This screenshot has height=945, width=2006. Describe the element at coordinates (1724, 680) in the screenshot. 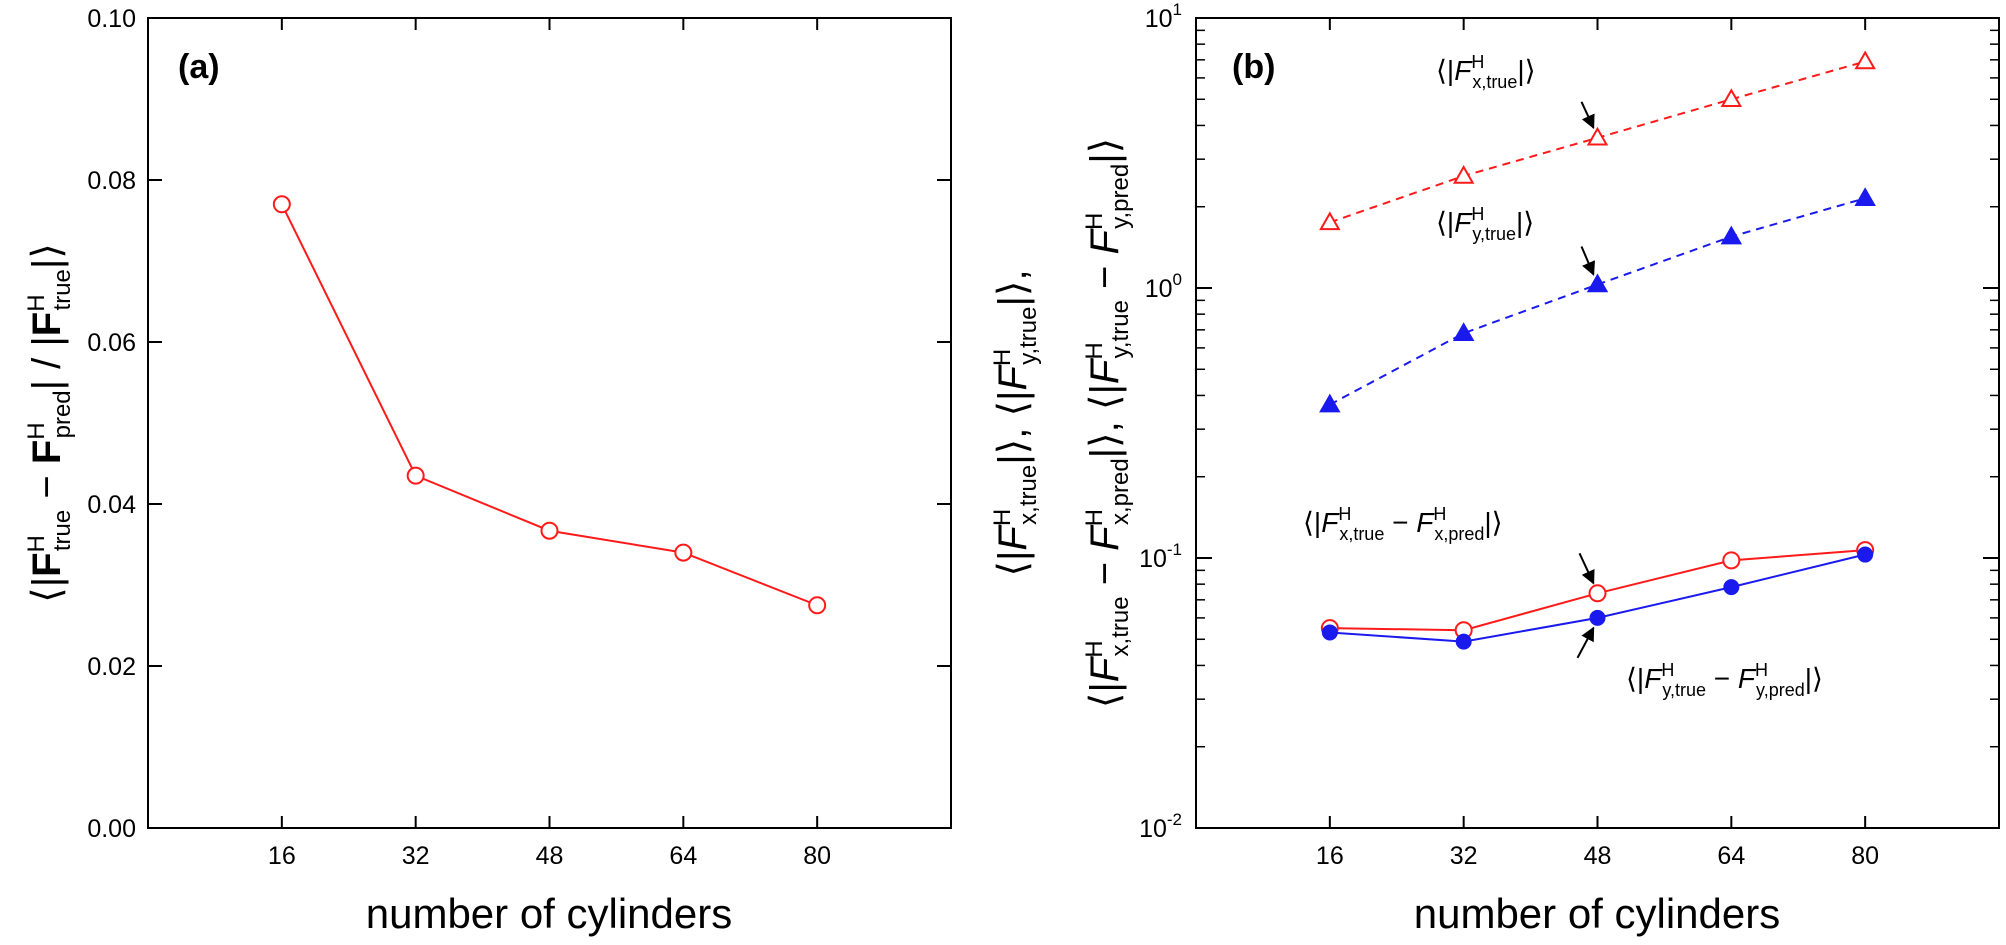

I see `annotation-fy-error: ⟨|FH y,true − FH y,pred|⟩` at that location.